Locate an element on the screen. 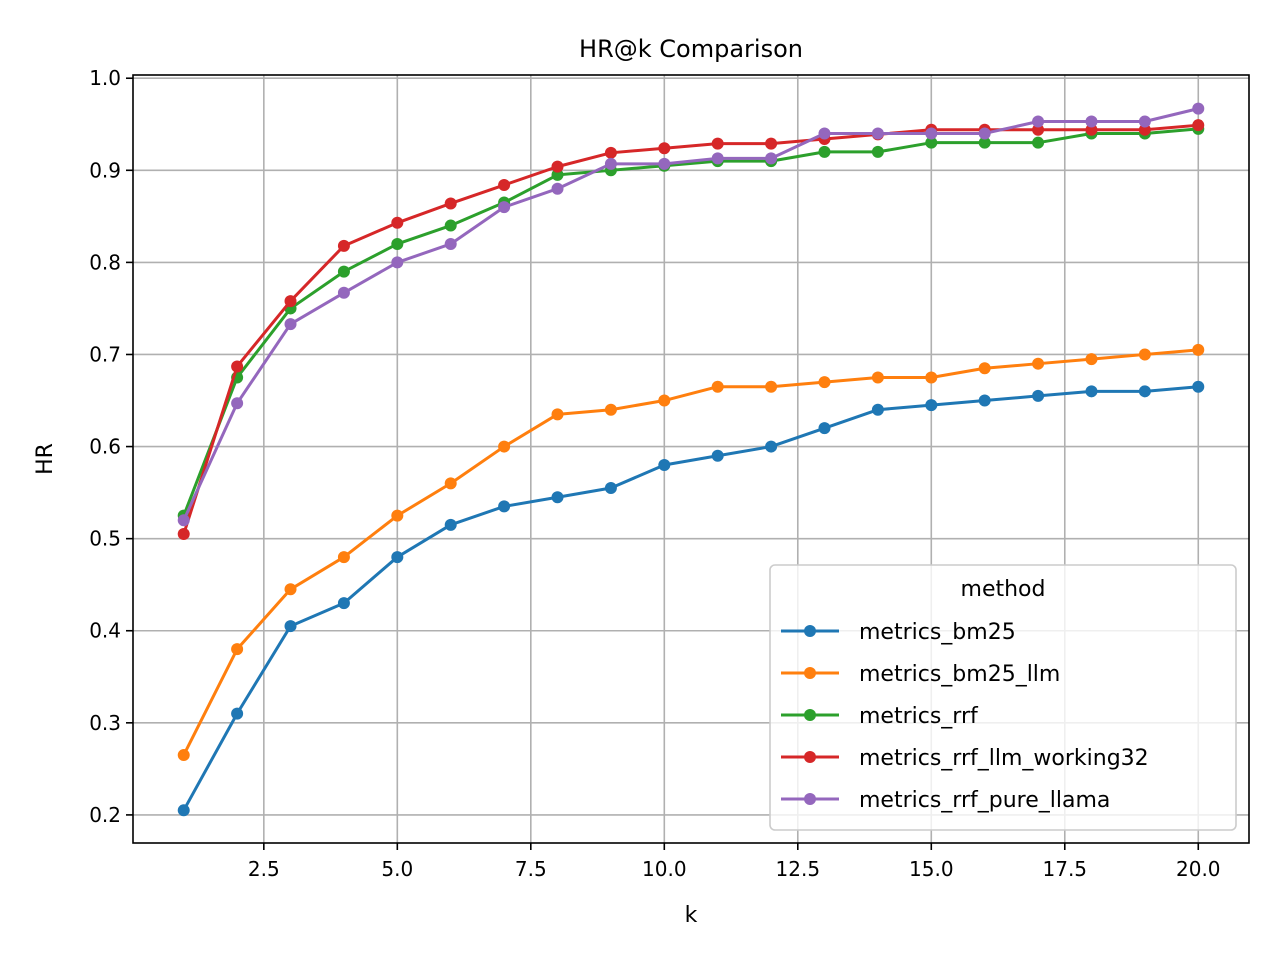 The image size is (1280, 960). legend-title: method is located at coordinates (1003, 589).